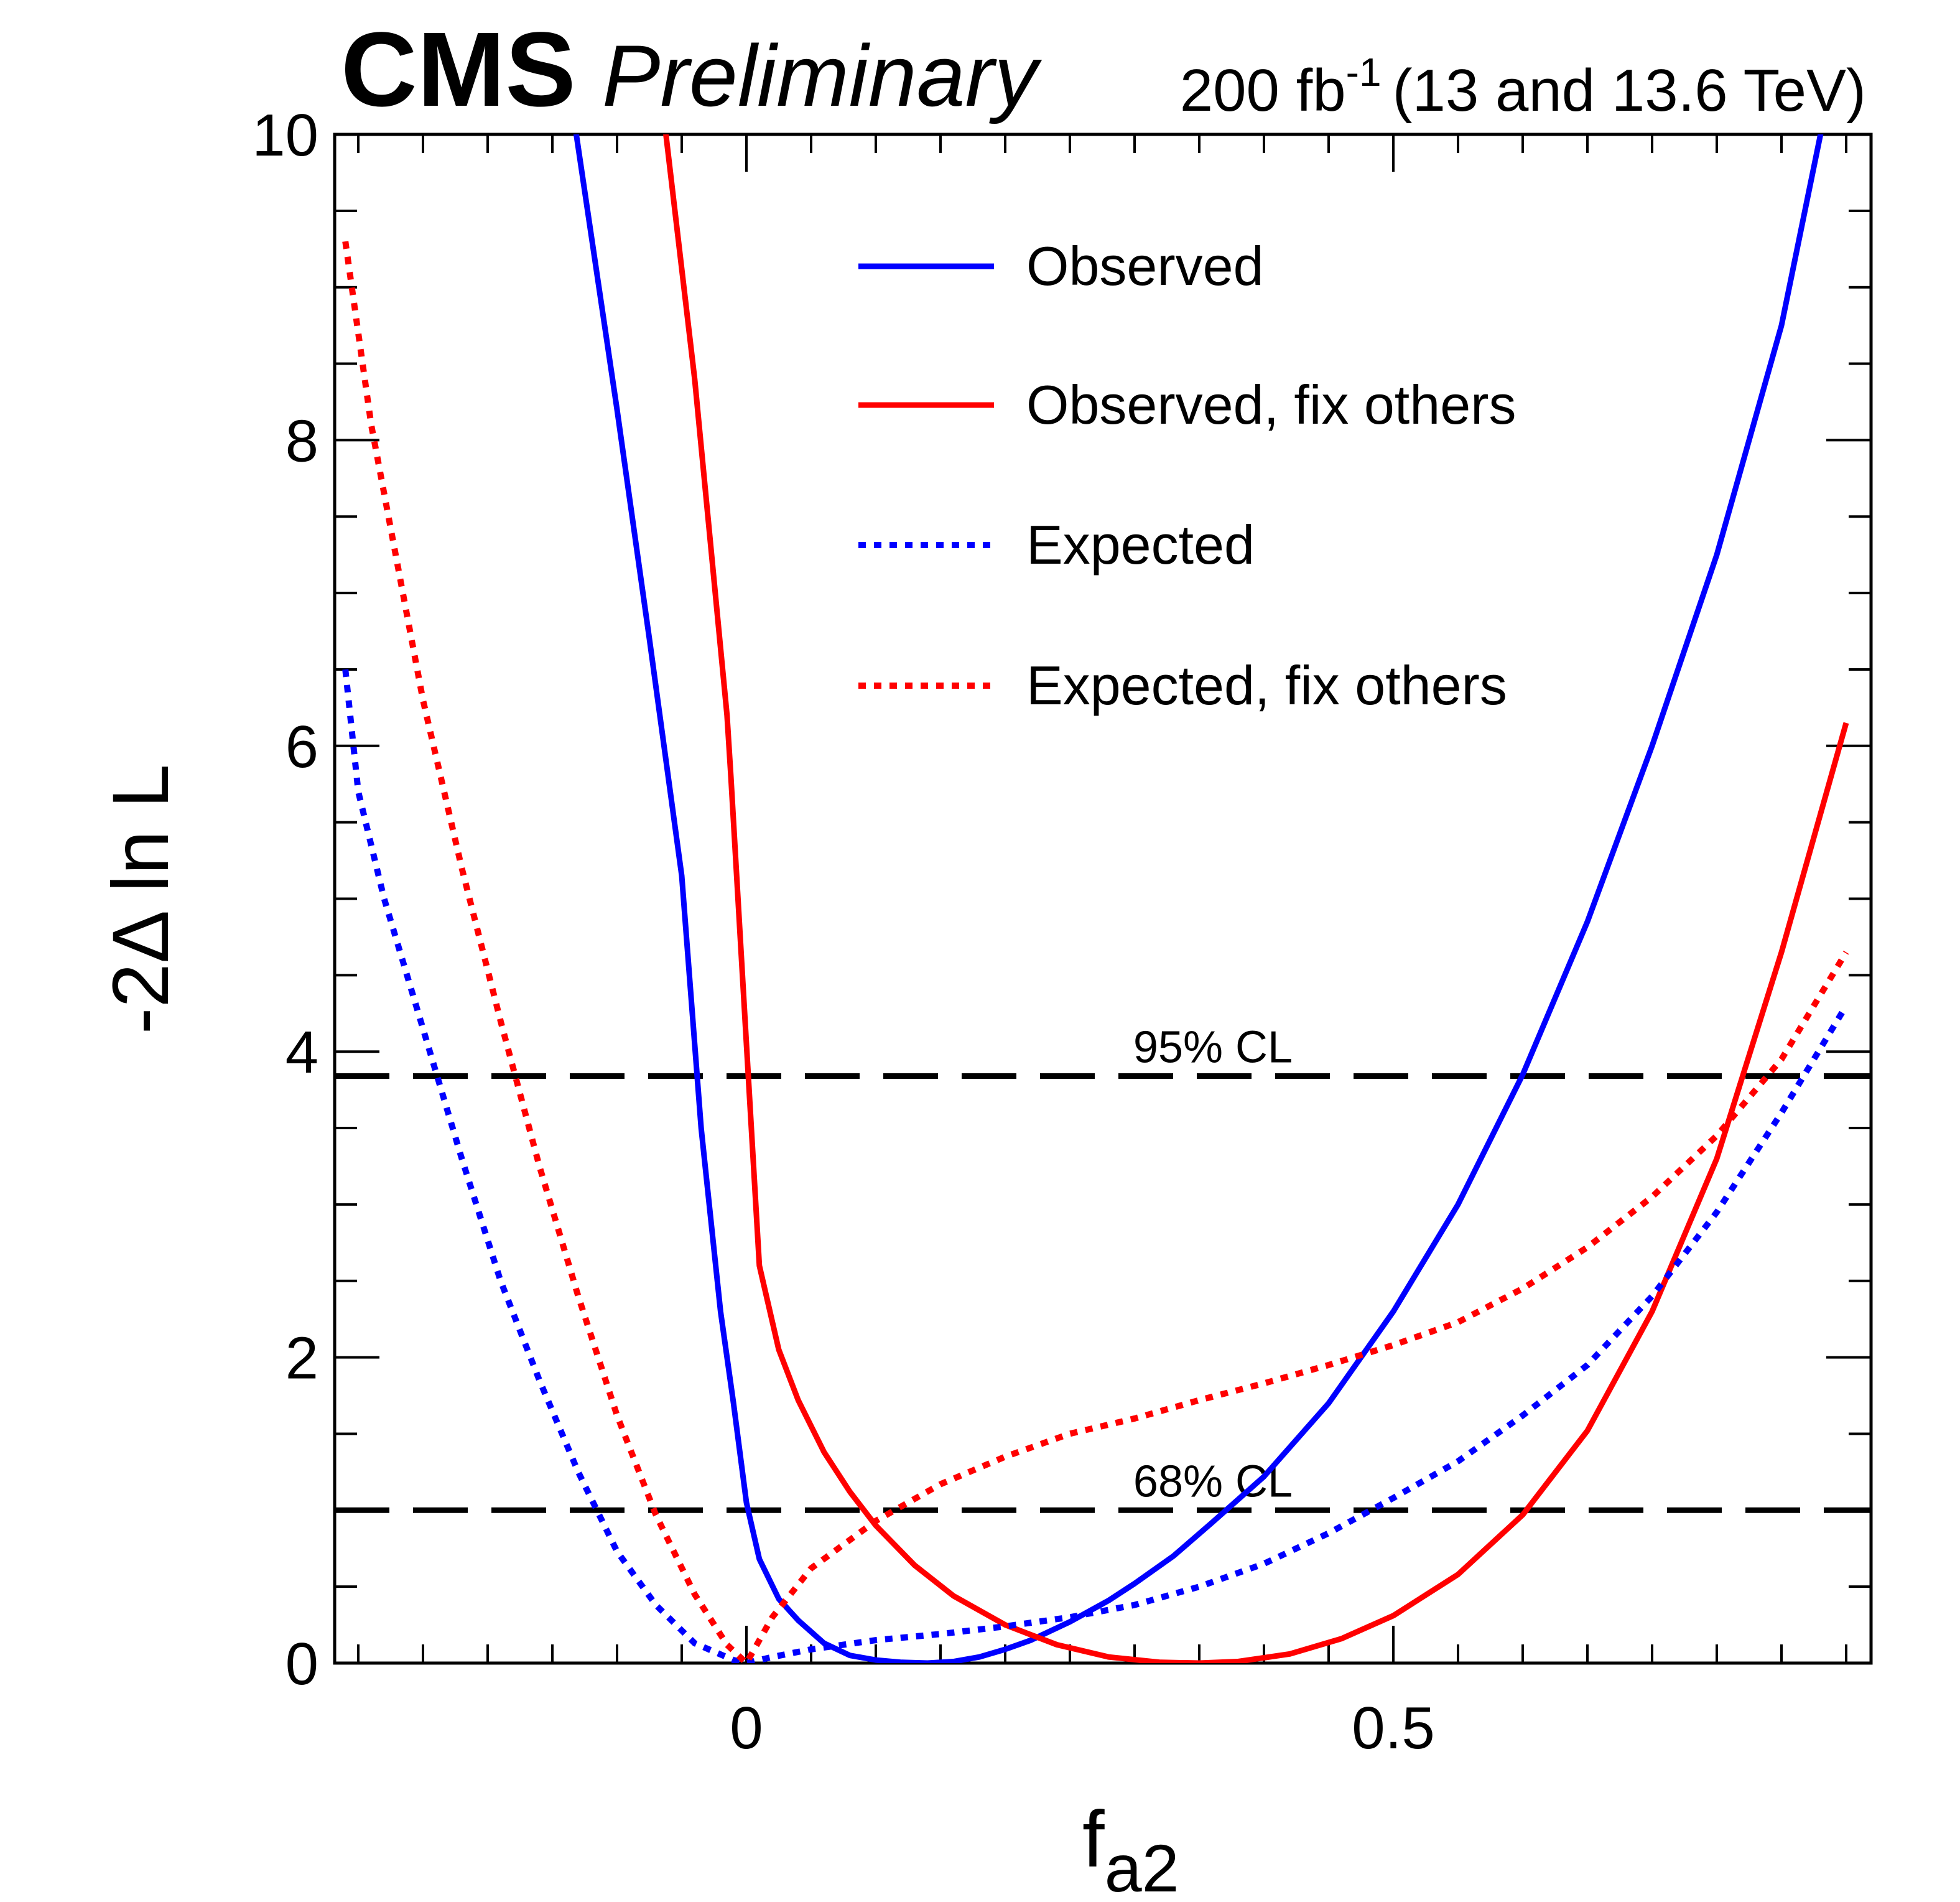 Image resolution: width=1960 pixels, height=1902 pixels. What do you see at coordinates (1364, 72) in the screenshot?
I see `lumi-exponent: -1` at bounding box center [1364, 72].